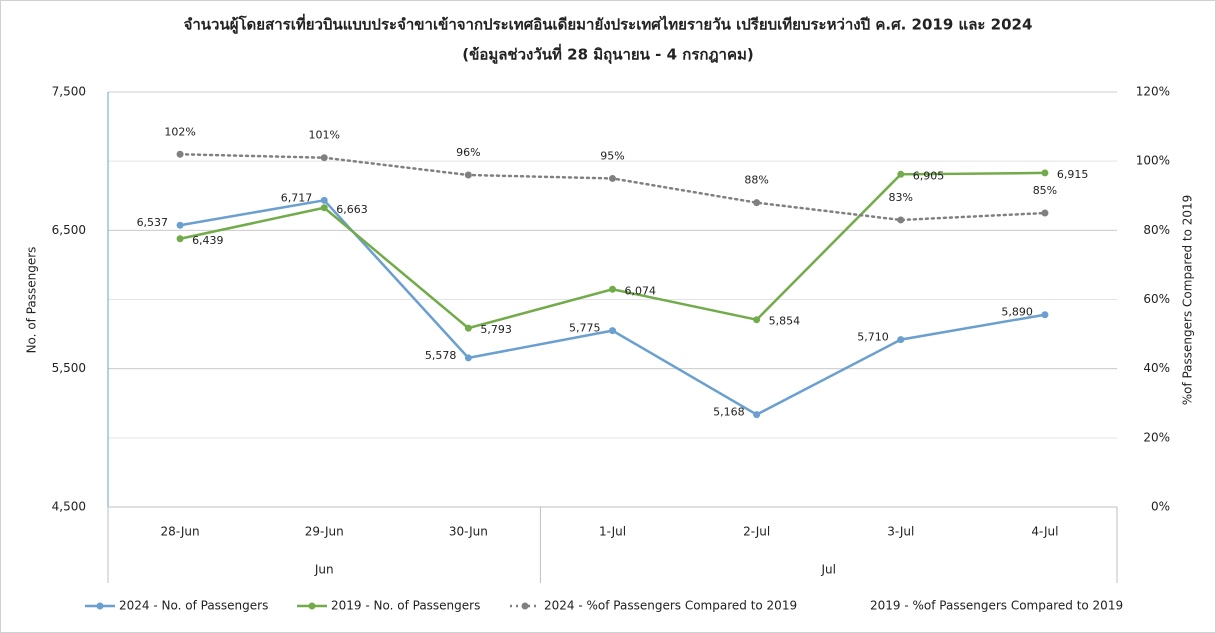  Describe the element at coordinates (1156, 368) in the screenshot. I see `y2-tick-label: 40%` at that location.